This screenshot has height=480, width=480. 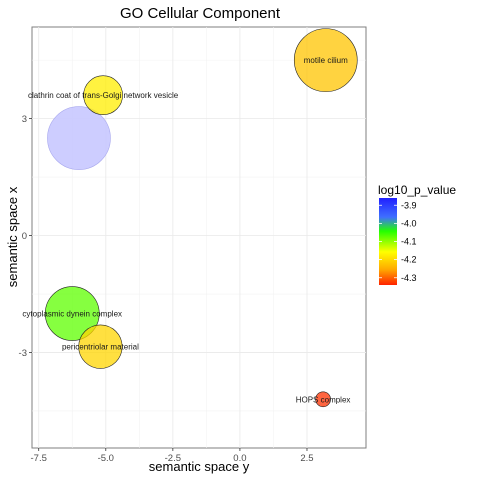 I want to click on legend-tick-label: -4.1, so click(x=409, y=242).